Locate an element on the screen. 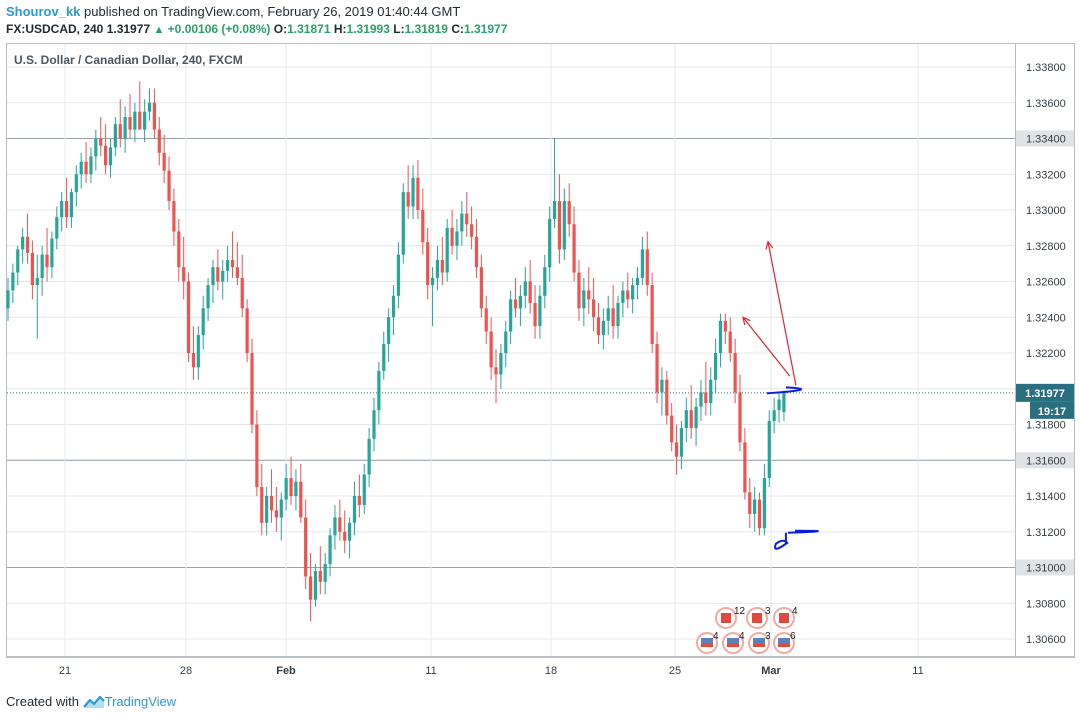  price-tick-label: 1.33200 is located at coordinates (1046, 175).